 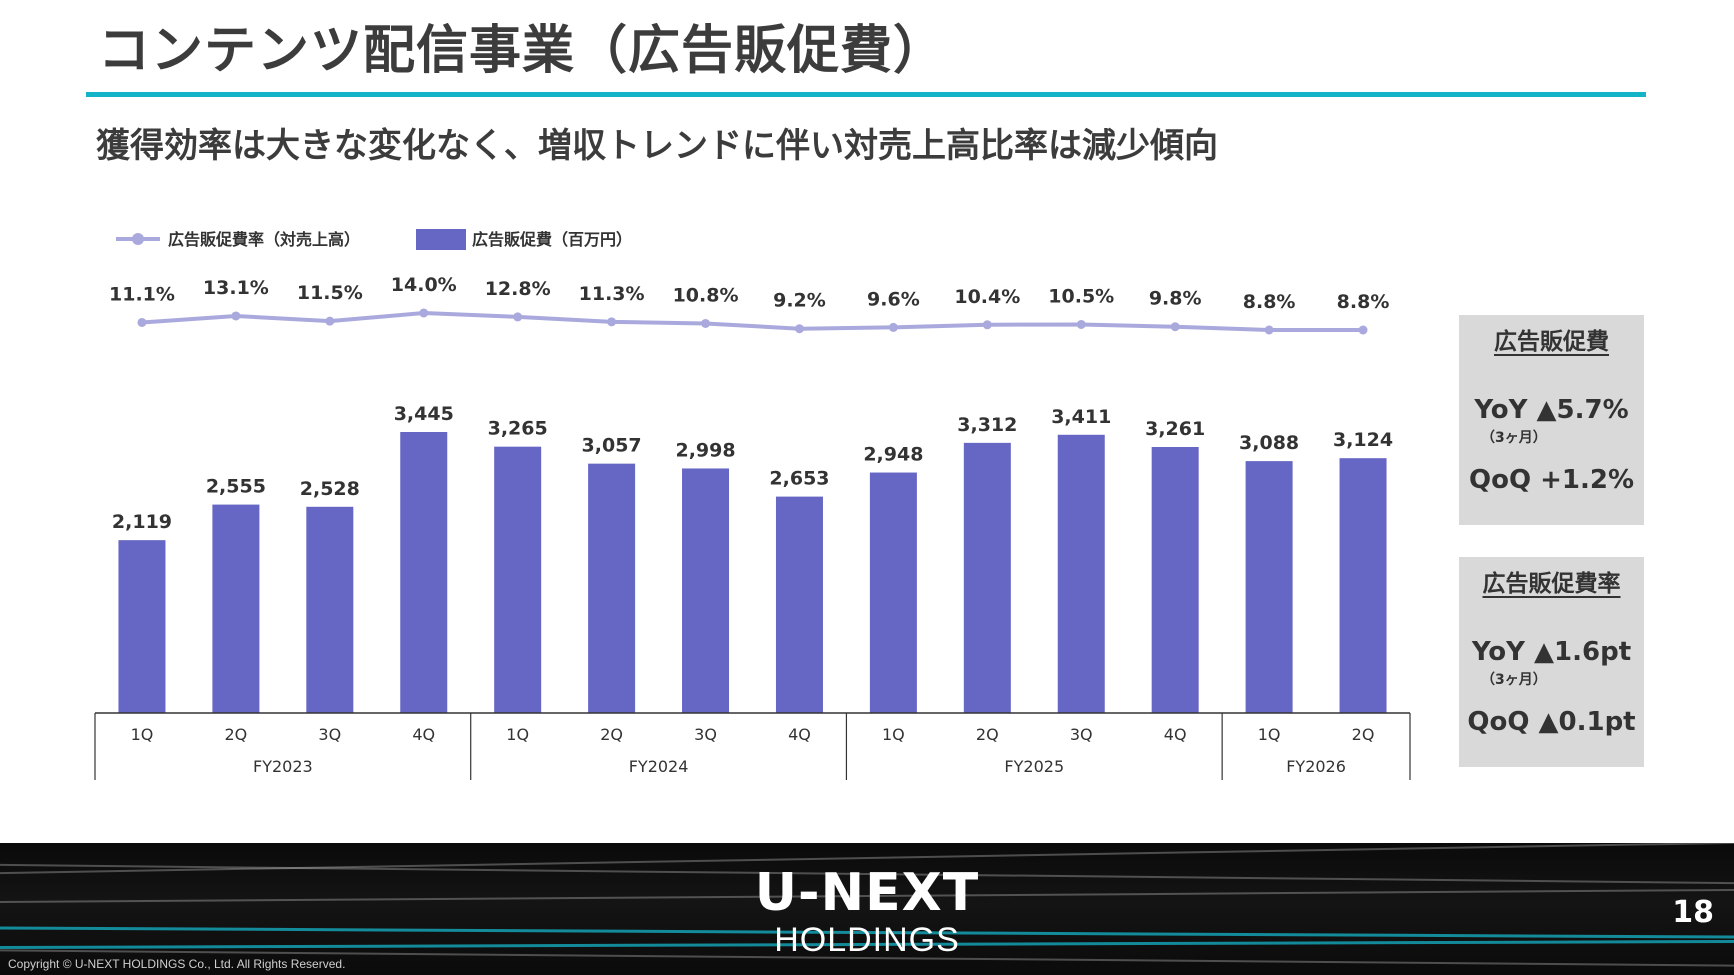 I want to click on ratio-value-label: 10.8%, so click(x=706, y=295).